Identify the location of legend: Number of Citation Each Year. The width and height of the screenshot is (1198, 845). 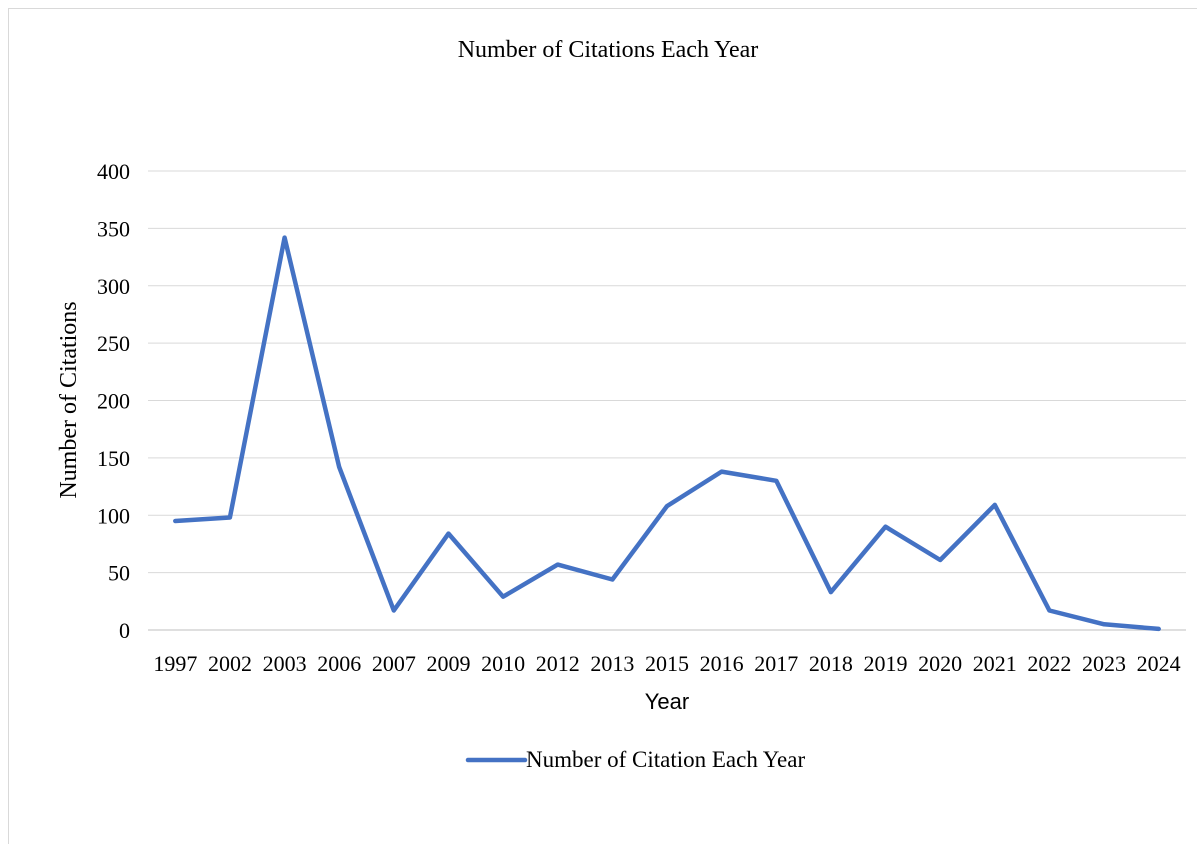
(635, 759).